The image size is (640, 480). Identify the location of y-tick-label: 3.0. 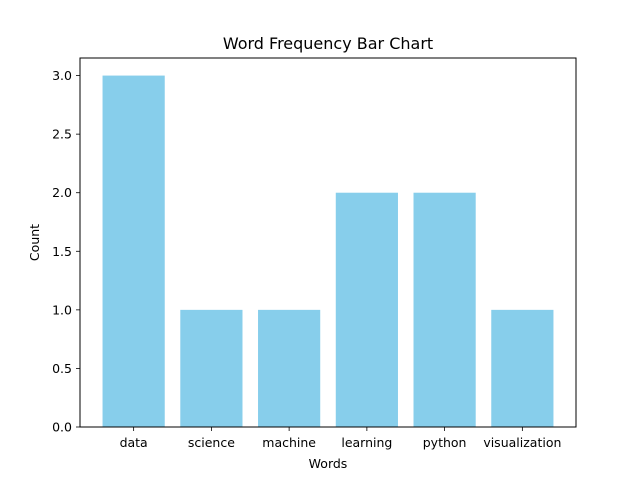
(62, 75).